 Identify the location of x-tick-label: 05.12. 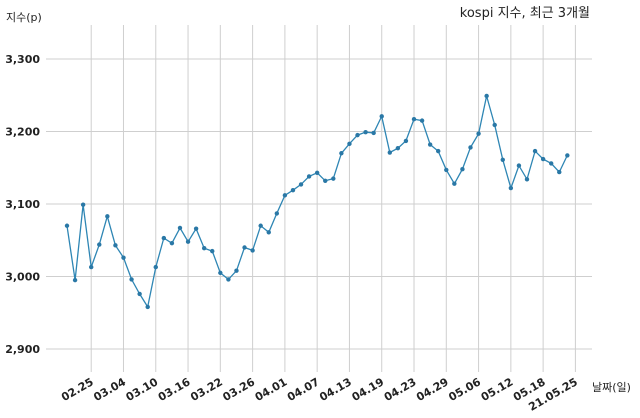
(497, 389).